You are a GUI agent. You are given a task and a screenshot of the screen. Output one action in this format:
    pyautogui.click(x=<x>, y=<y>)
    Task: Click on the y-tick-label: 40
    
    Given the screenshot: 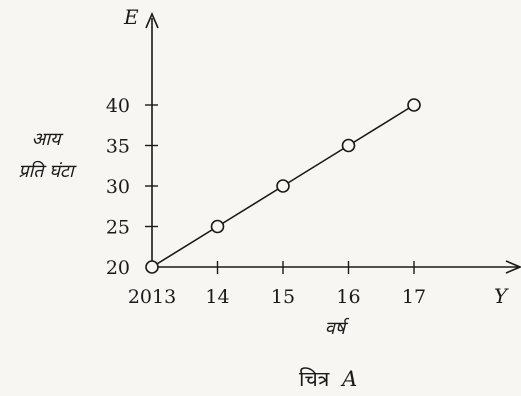 What is the action you would take?
    pyautogui.click(x=118, y=106)
    